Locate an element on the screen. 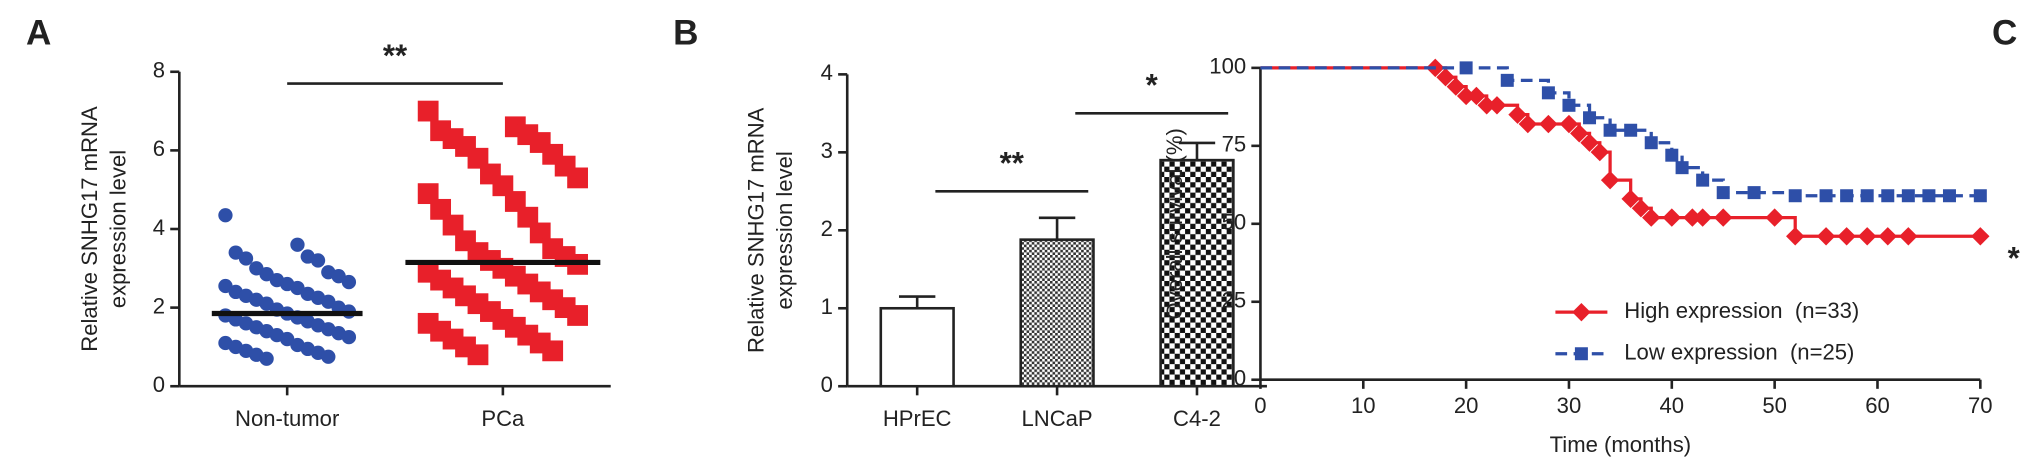 This screenshot has width=2031, height=471. panel-label: C is located at coordinates (2004, 33).